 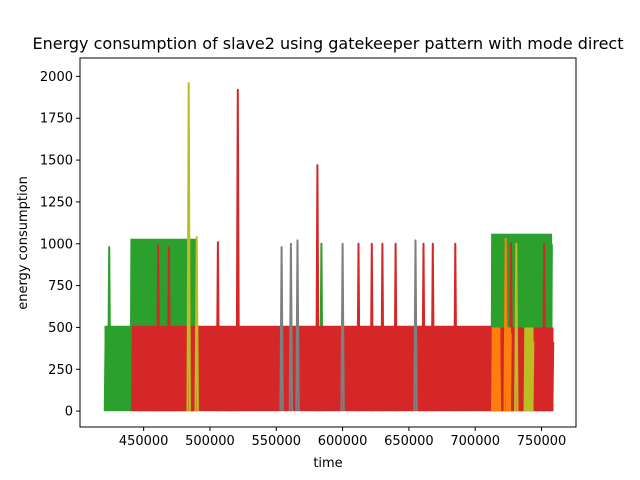 What do you see at coordinates (509, 372) in the screenshot?
I see `series-2-band-1-trace` at bounding box center [509, 372].